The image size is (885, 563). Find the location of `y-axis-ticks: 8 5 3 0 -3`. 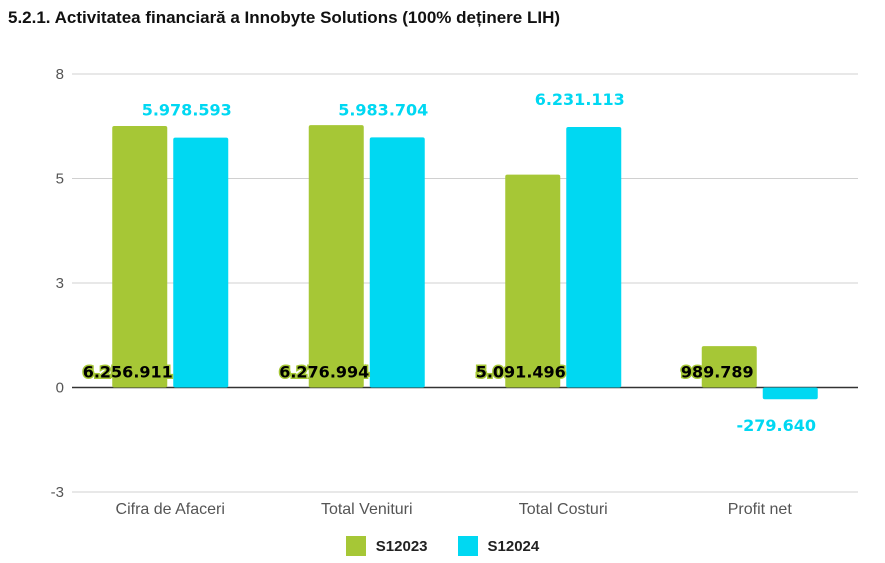

y-axis-ticks: 8 5 3 0 -3 is located at coordinates (57, 283).